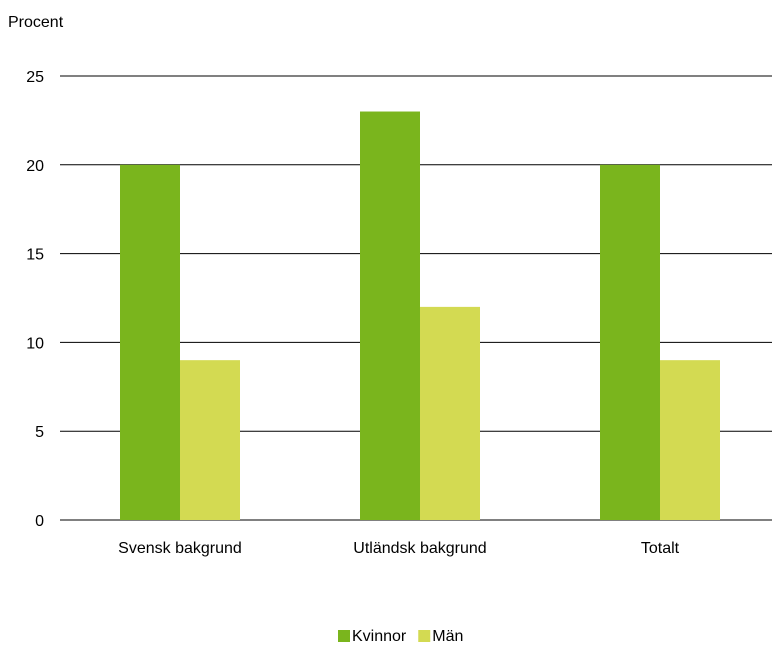  Describe the element at coordinates (424, 636) in the screenshot. I see `legend-swatch-män` at that location.